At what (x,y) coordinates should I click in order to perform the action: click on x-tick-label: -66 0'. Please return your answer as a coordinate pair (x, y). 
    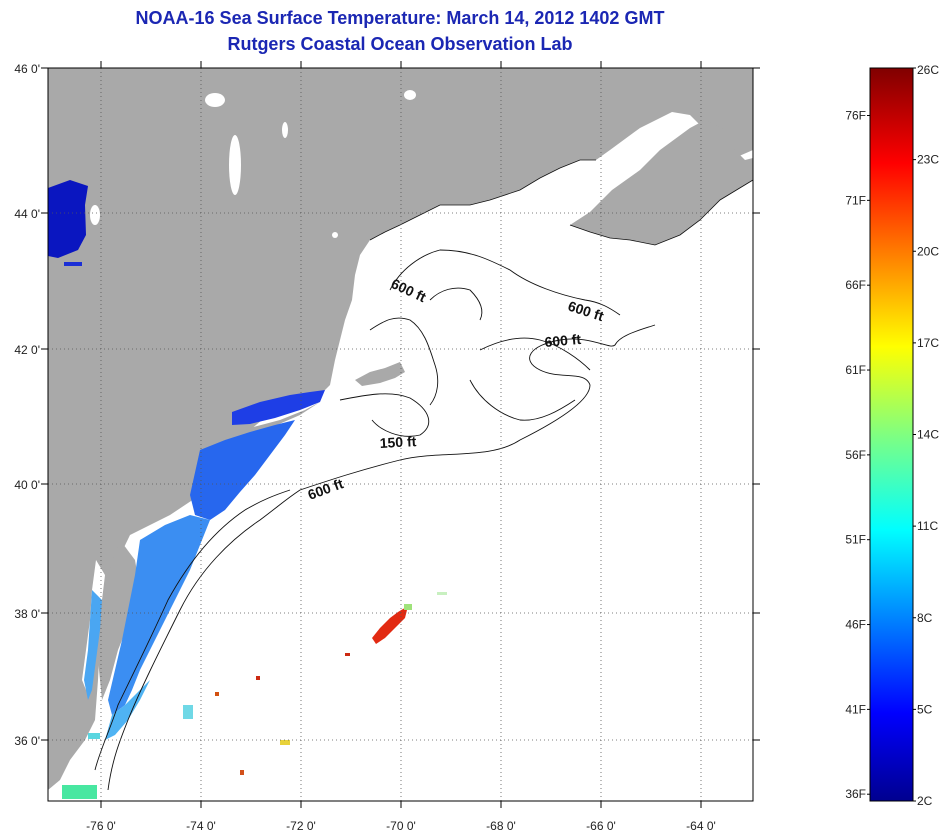
    Looking at the image, I should click on (601, 826).